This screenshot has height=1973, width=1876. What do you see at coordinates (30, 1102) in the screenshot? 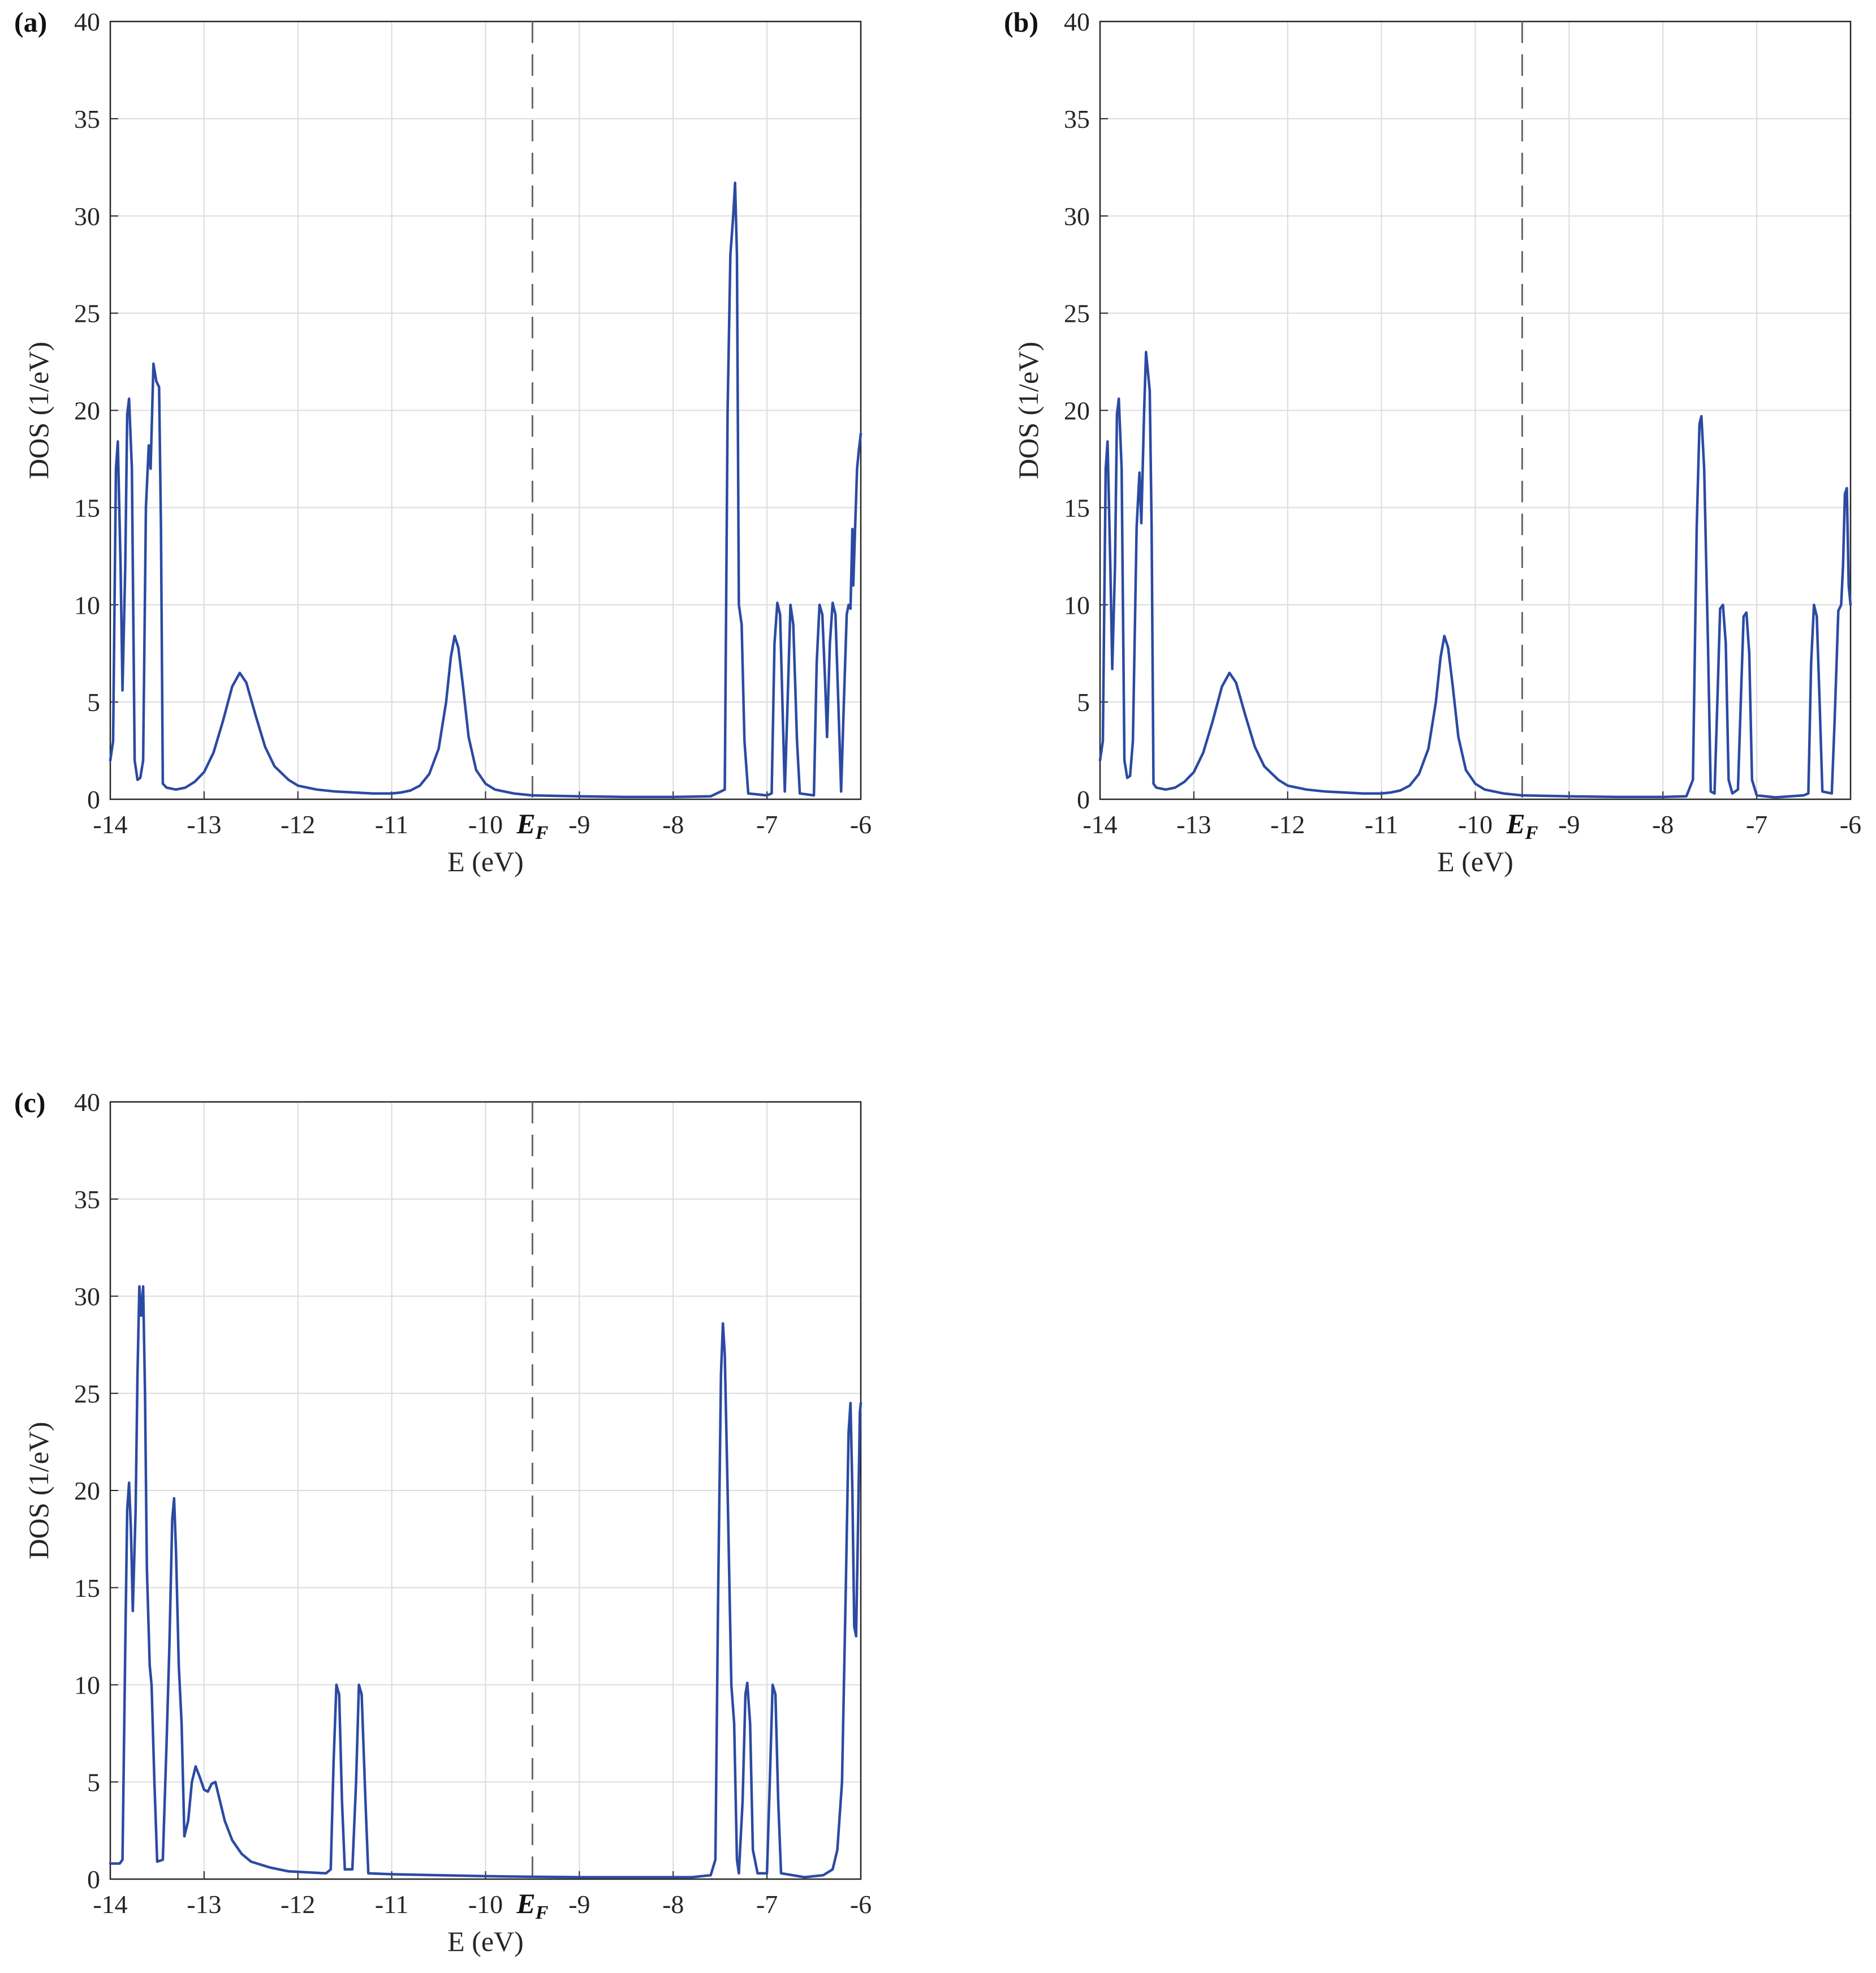
I see `panel-label: (c)` at bounding box center [30, 1102].